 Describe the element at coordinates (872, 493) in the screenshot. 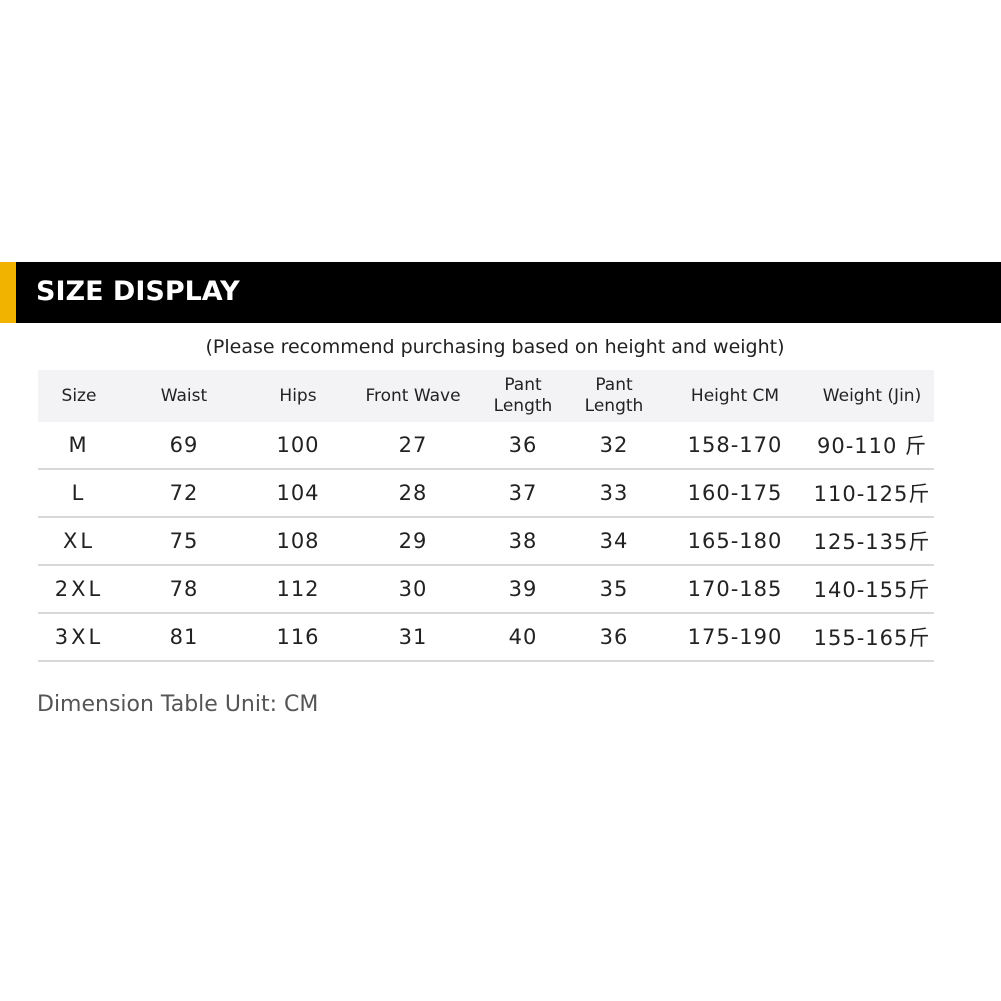

I see `cell-weight: 110-125斤` at that location.